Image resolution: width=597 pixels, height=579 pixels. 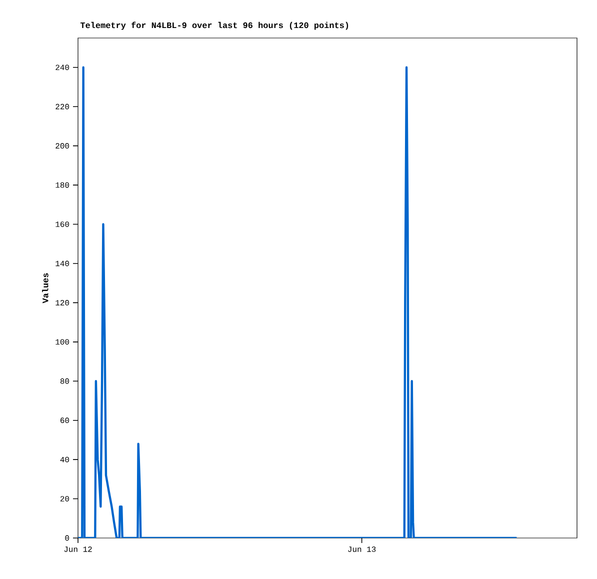 I want to click on y-axis-title: Values, so click(x=45, y=288).